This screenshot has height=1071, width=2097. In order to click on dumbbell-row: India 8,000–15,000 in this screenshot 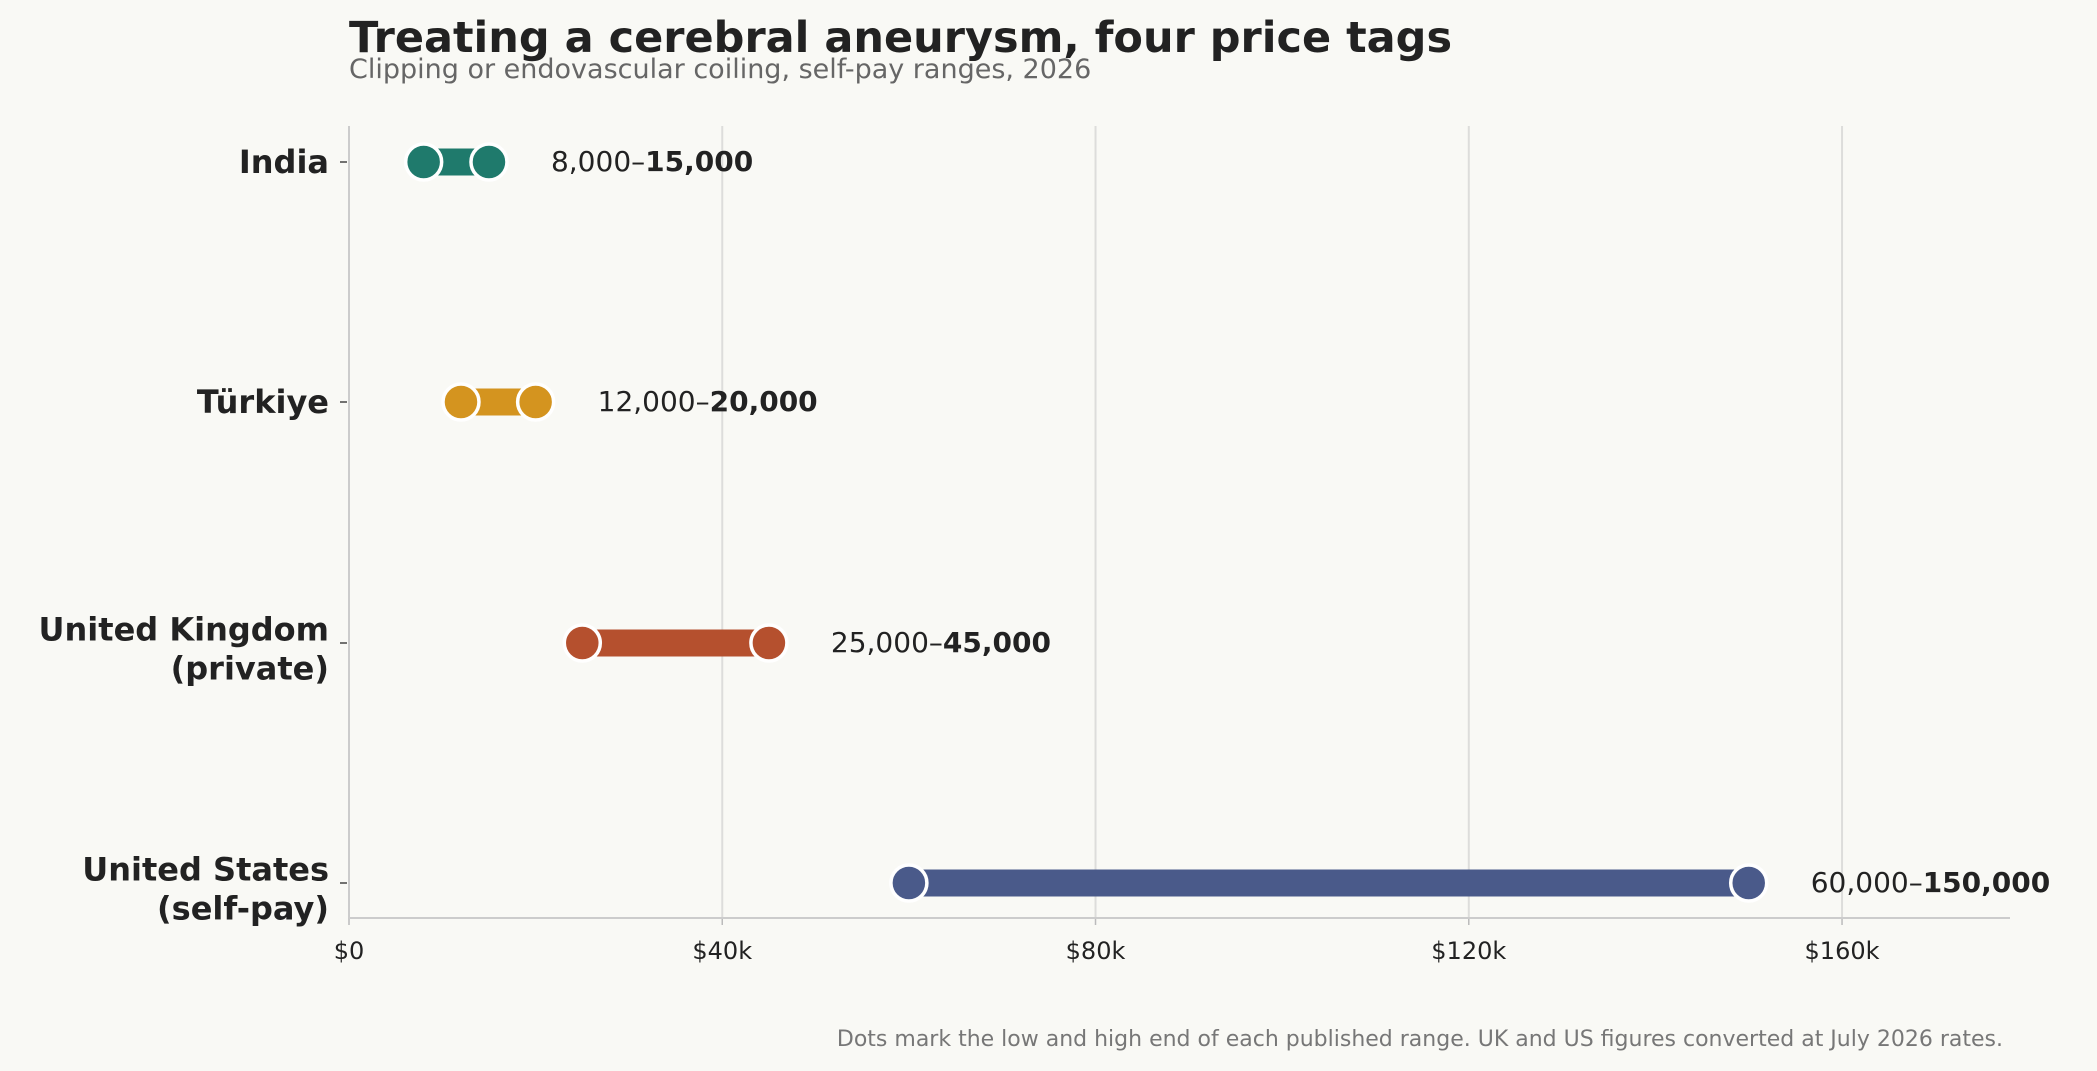, I will do `click(496, 162)`.